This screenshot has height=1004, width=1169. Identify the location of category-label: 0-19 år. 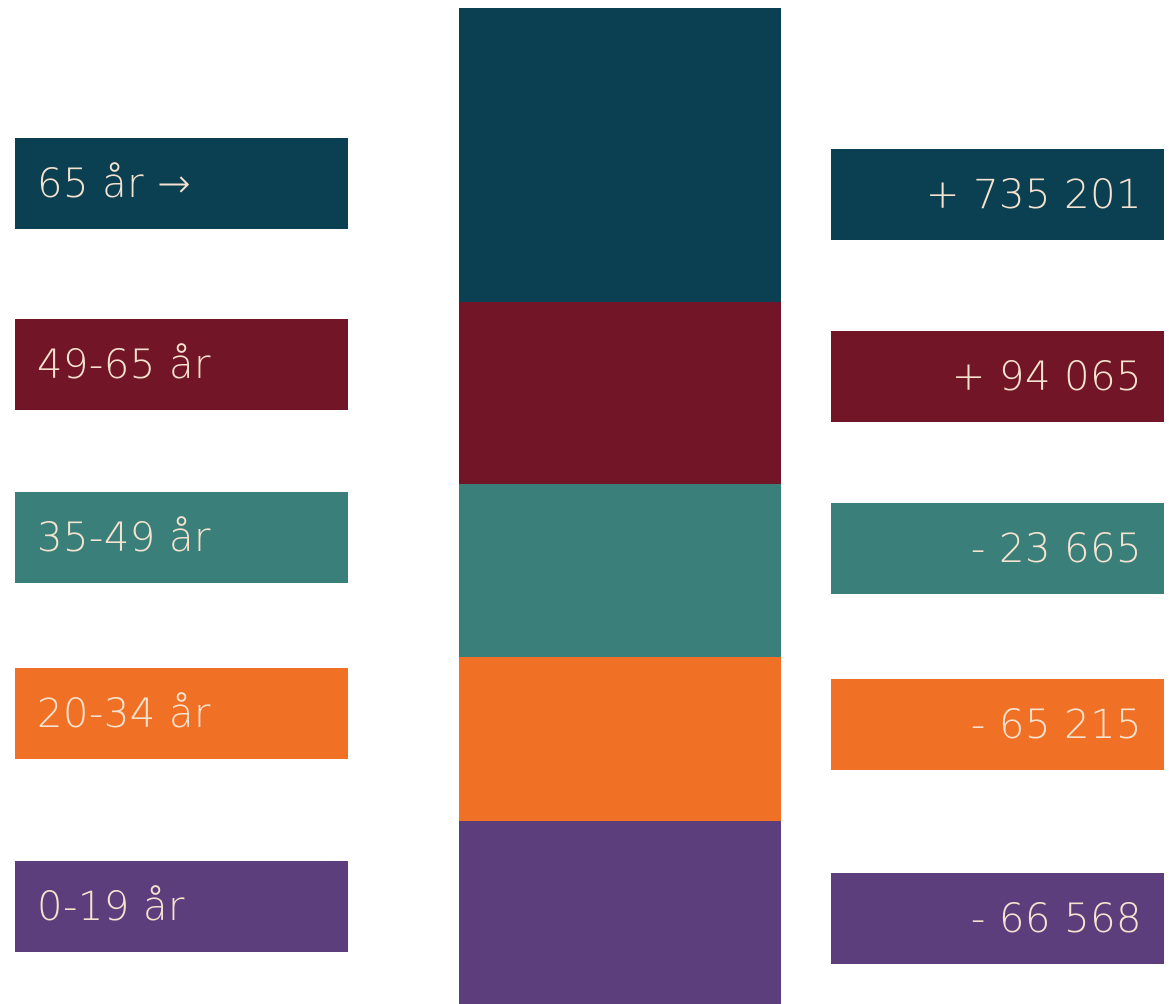
(181, 906).